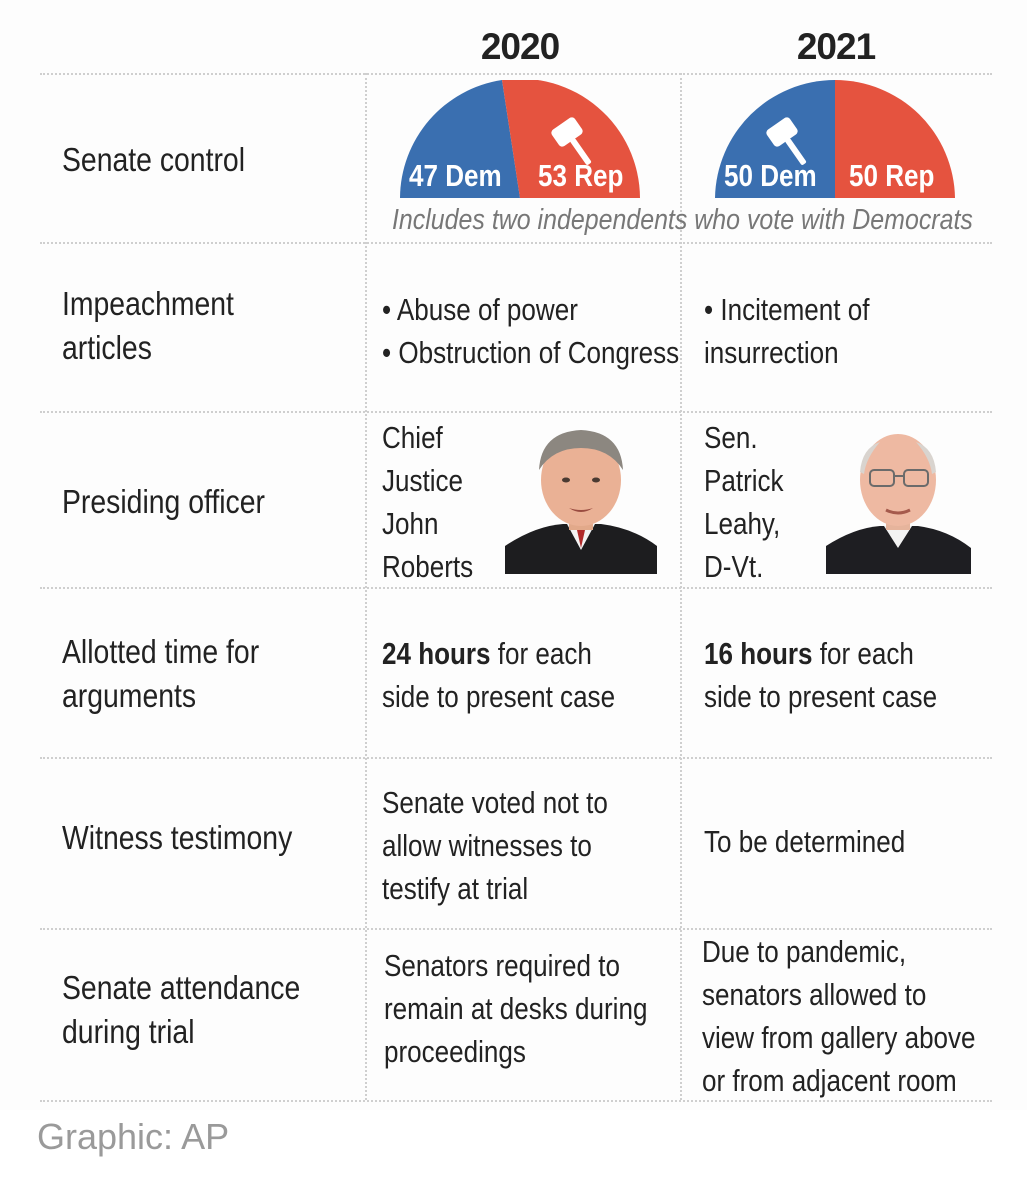  Describe the element at coordinates (455, 888) in the screenshot. I see `text-line: testify at trial` at that location.